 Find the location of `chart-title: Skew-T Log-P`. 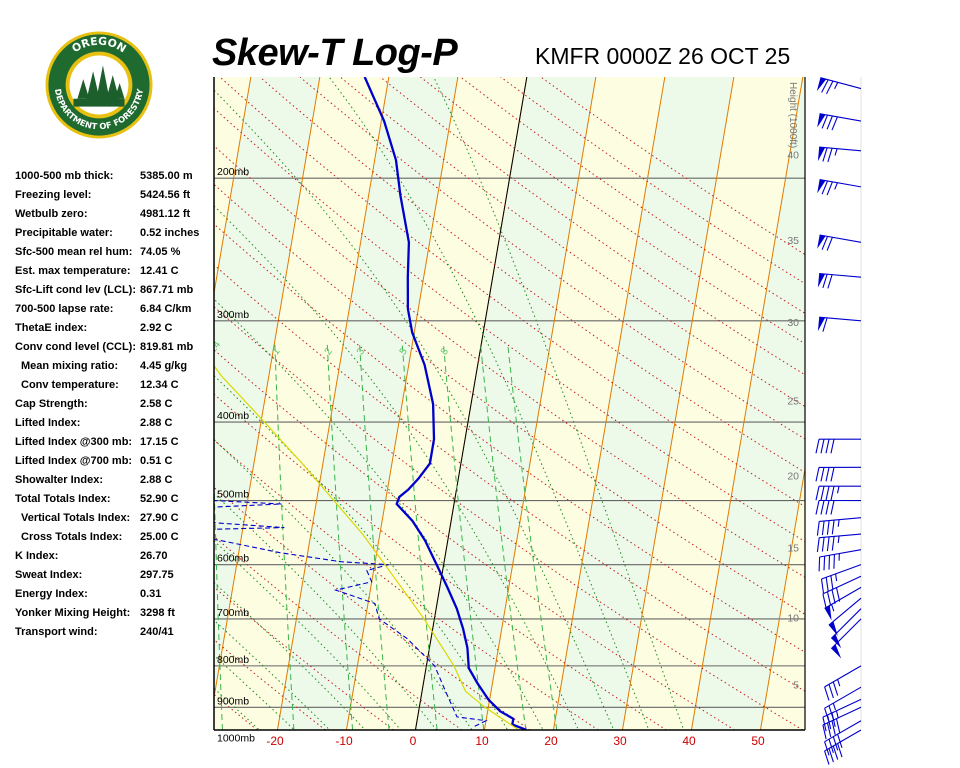

chart-title: Skew-T Log-P is located at coordinates (335, 53).